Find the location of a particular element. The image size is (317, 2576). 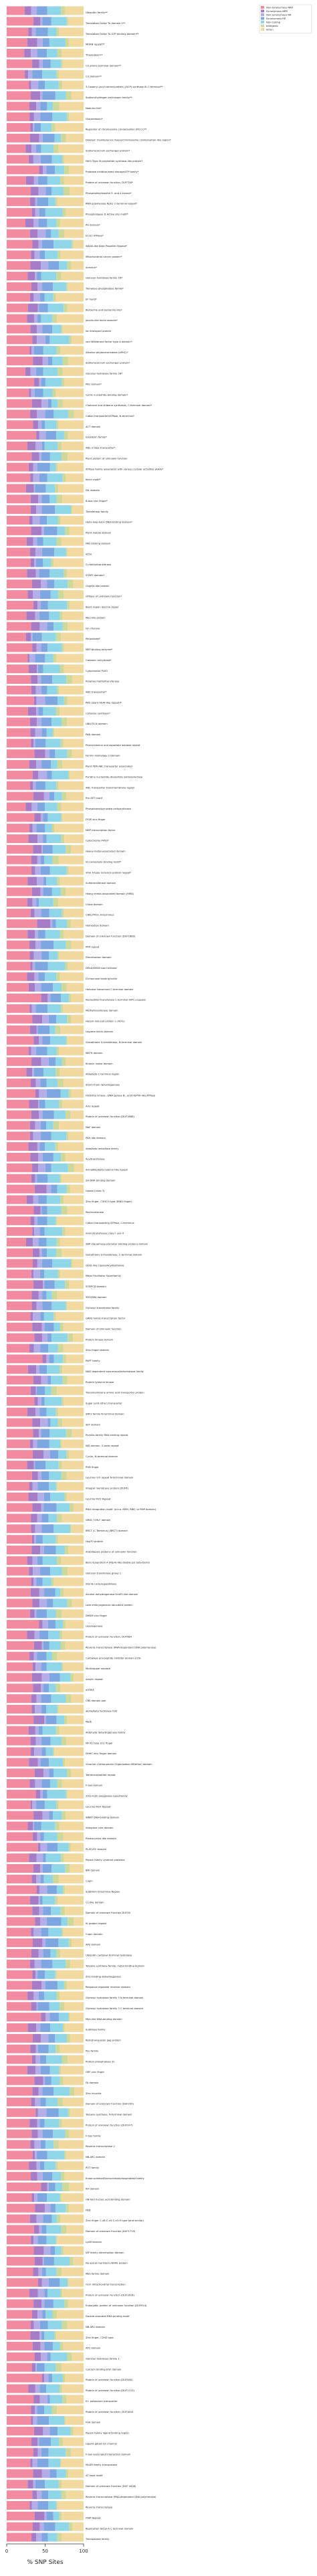

category-label: Harpin-induced protein 1 (Hin1) is located at coordinates (106, 1021).